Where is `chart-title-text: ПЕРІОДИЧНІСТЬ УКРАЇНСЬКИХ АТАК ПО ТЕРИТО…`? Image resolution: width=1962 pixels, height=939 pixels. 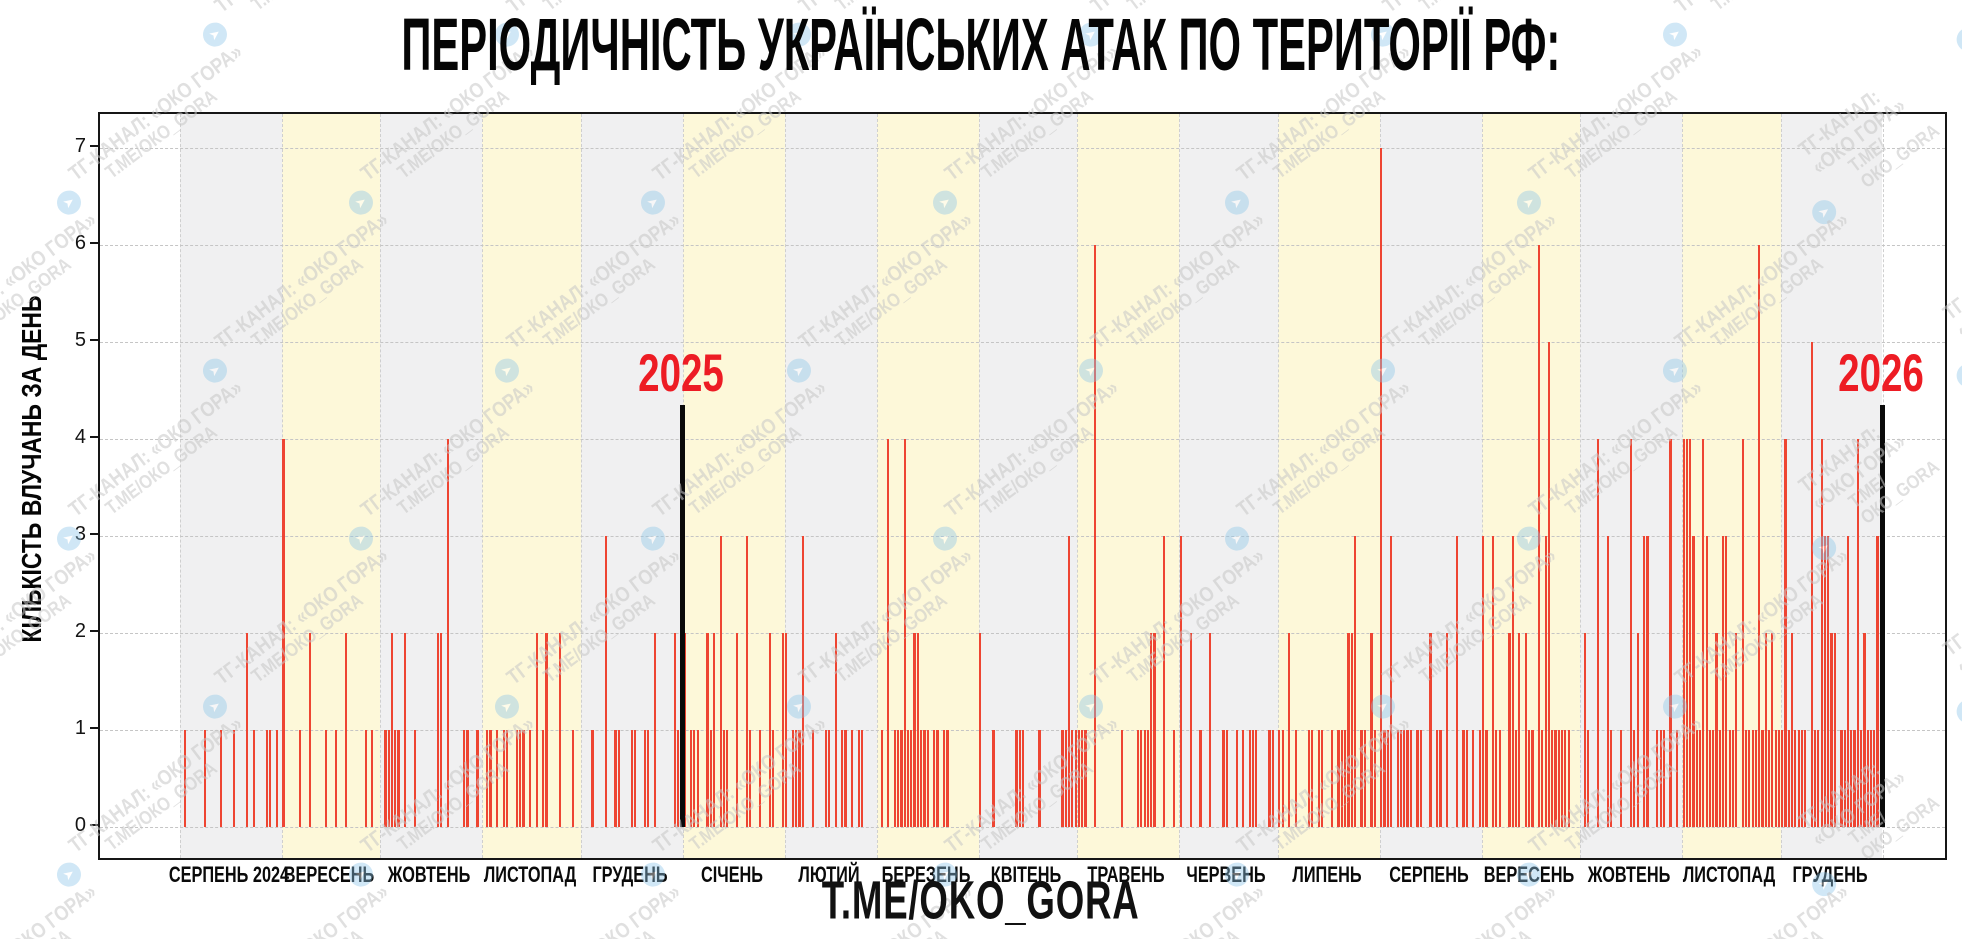 chart-title-text: ПЕРІОДИЧНІСТЬ УКРАЇНСЬКИХ АТАК ПО ТЕРИТО… is located at coordinates (981, 45).